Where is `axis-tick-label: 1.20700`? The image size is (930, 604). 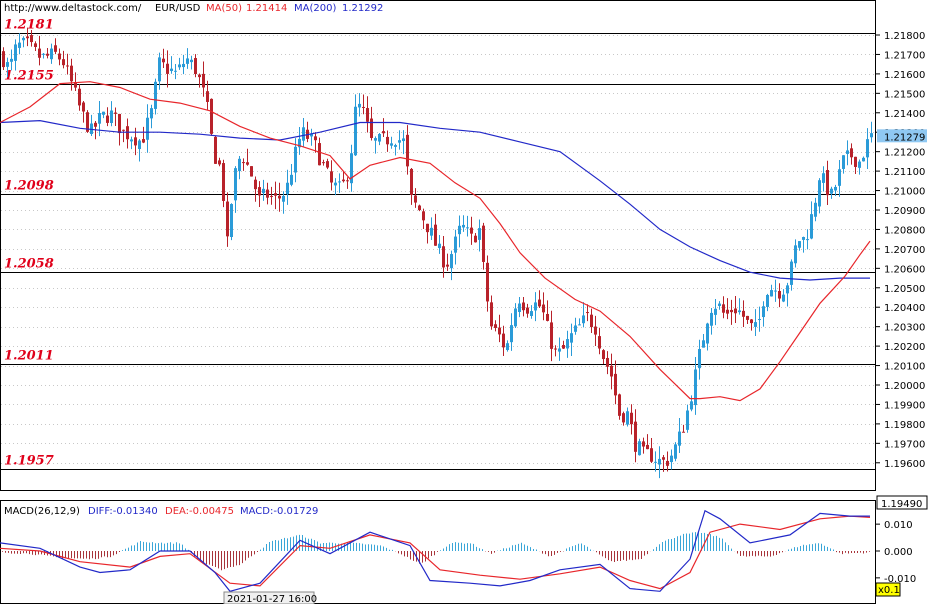 axis-tick-label: 1.20700 is located at coordinates (904, 250).